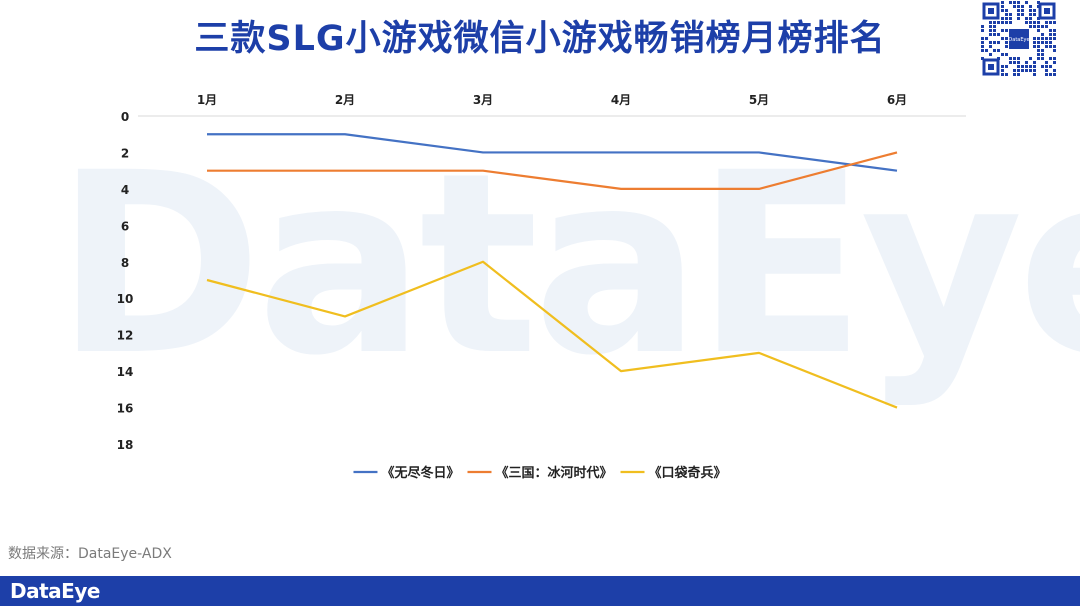  Describe the element at coordinates (345, 100) in the screenshot. I see `x-tick-label: 2月` at that location.